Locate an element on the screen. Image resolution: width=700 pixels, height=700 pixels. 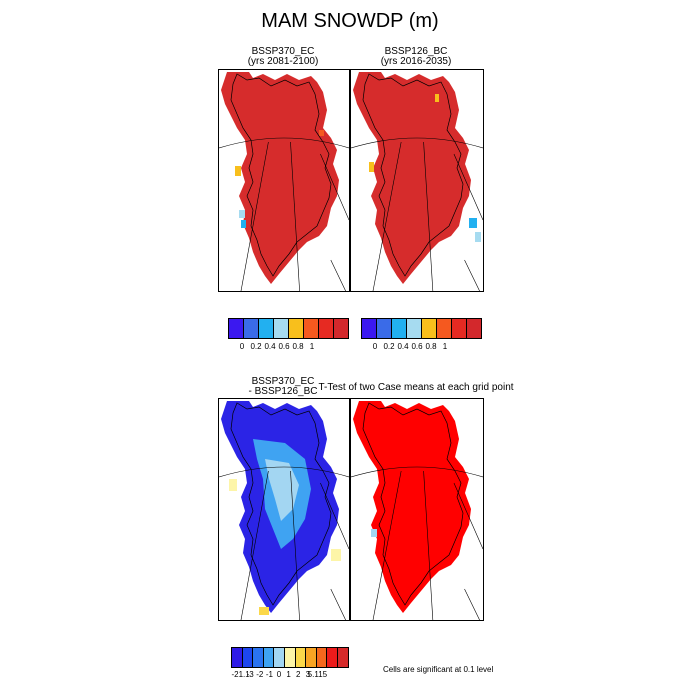
colorbar-tick-label: -1 is located at coordinates (269, 674).